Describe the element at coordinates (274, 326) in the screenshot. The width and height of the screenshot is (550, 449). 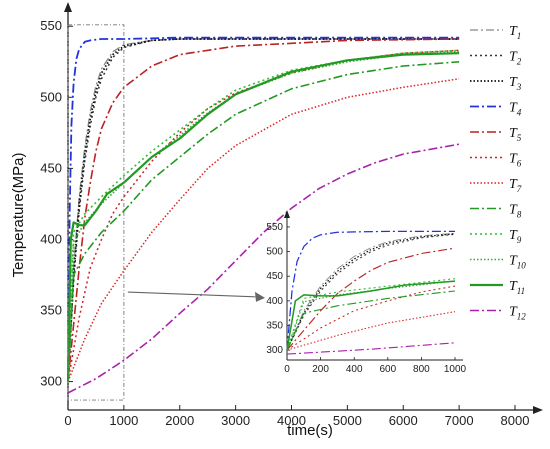
I see `inset-y-tick-label: 350` at that location.